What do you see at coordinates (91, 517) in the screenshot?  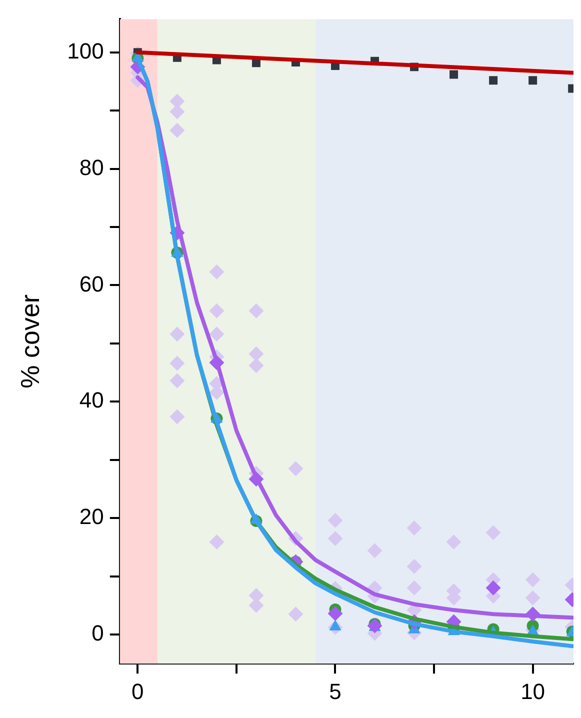 I see `y-tick-label: 20` at bounding box center [91, 517].